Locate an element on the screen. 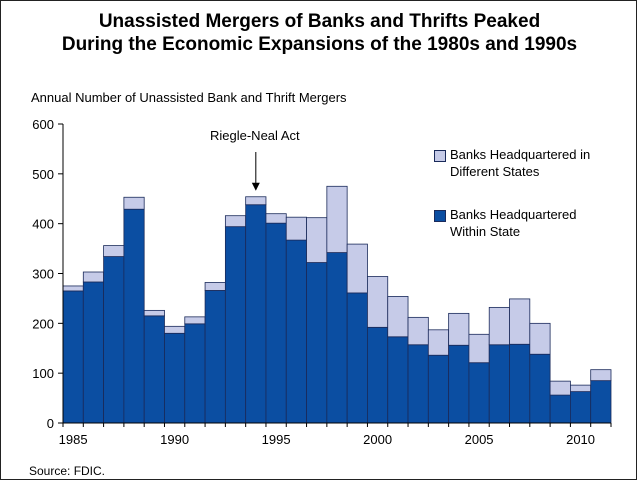 This screenshot has height=482, width=639. legend-label-different-states-line2: Different States is located at coordinates (495, 171).